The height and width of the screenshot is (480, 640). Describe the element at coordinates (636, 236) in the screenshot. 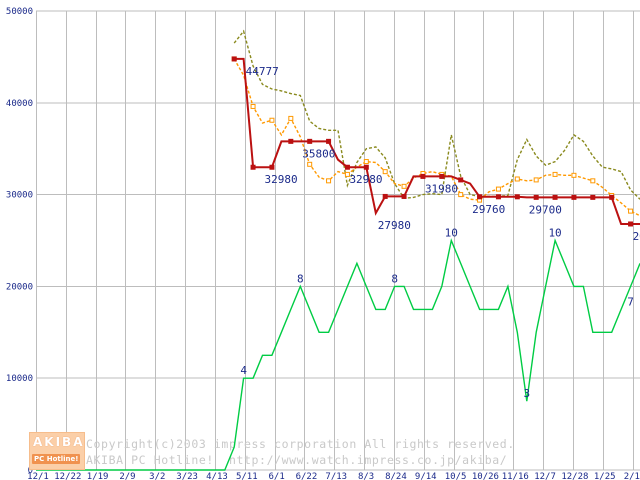

I see `data-label: 26799` at that location.